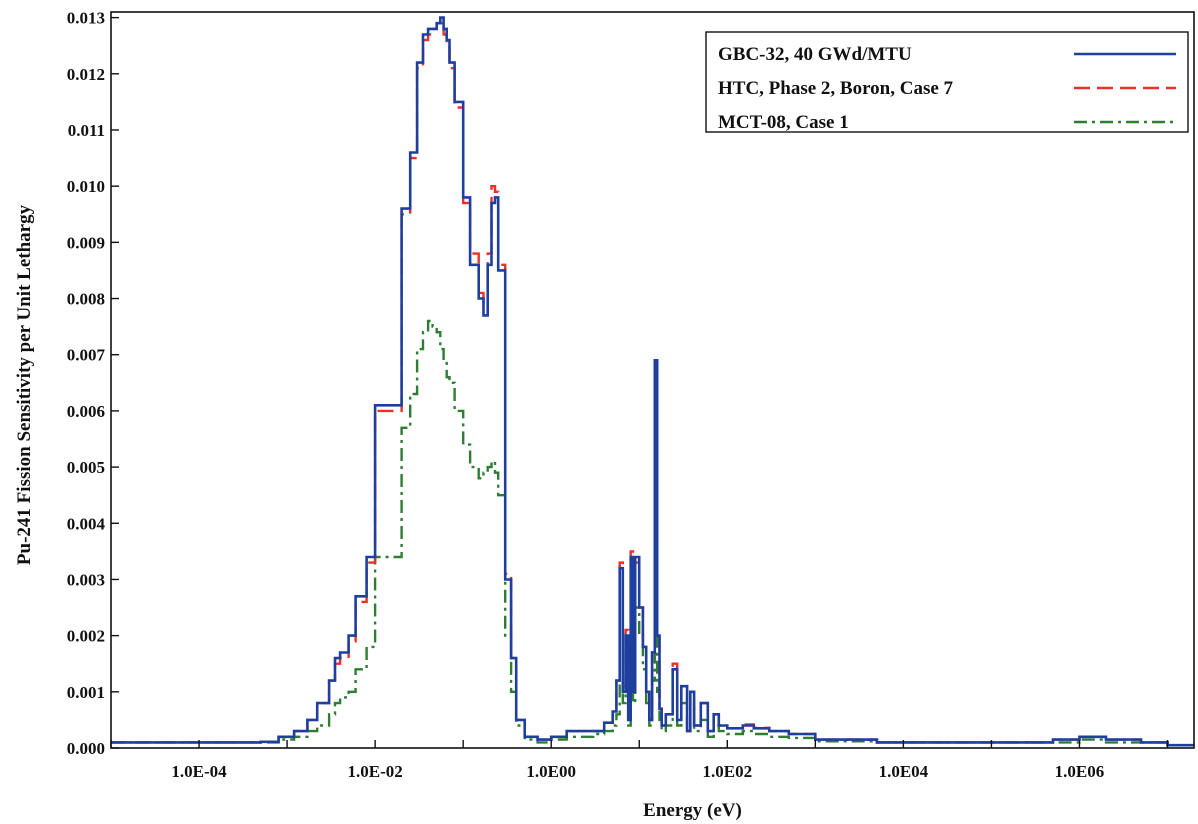  What do you see at coordinates (783, 122) in the screenshot?
I see `legend-label-2: MCT-08, Case 1` at bounding box center [783, 122].